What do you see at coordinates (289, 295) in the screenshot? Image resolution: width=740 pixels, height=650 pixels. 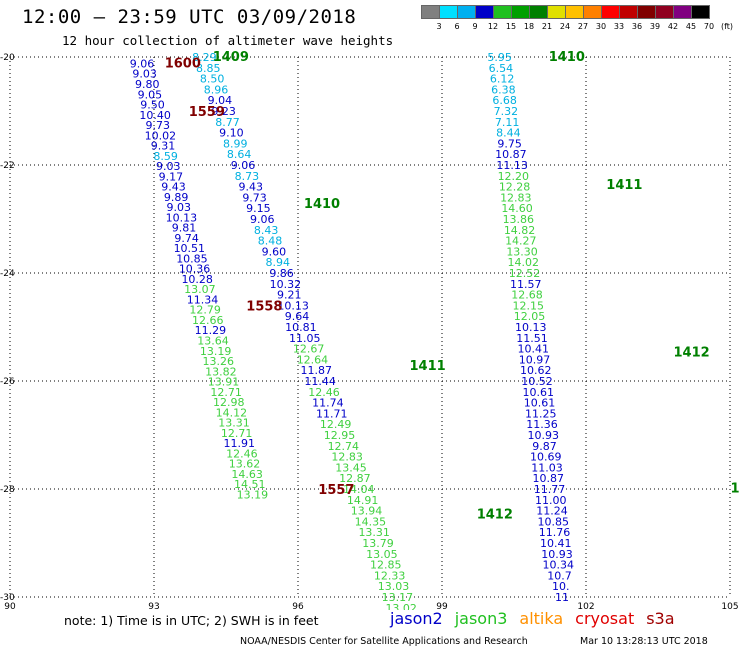 I see `swh-value-label: 9.21` at bounding box center [289, 295].